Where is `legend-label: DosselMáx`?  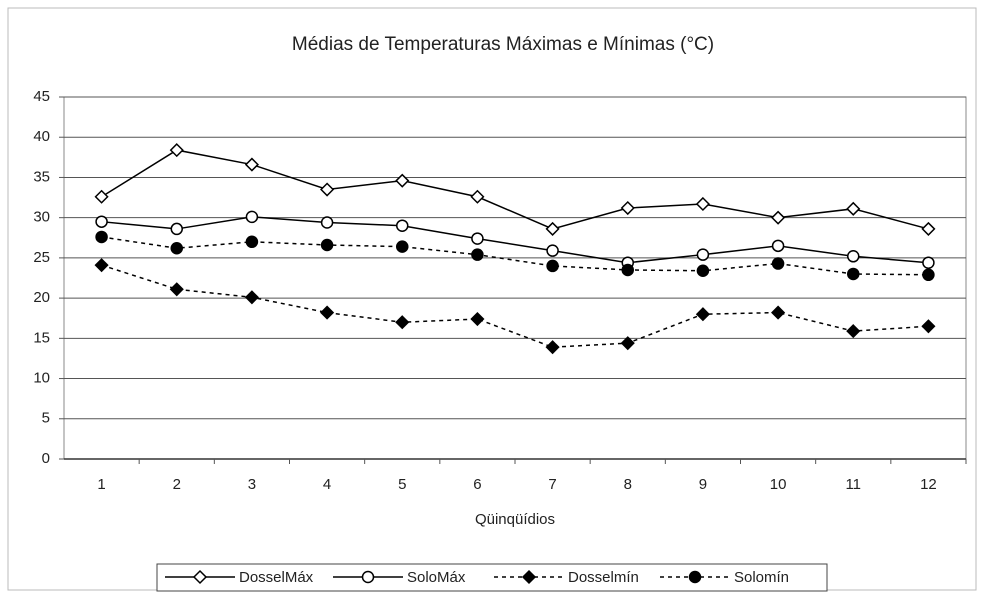
legend-label: DosselMáx is located at coordinates (276, 577).